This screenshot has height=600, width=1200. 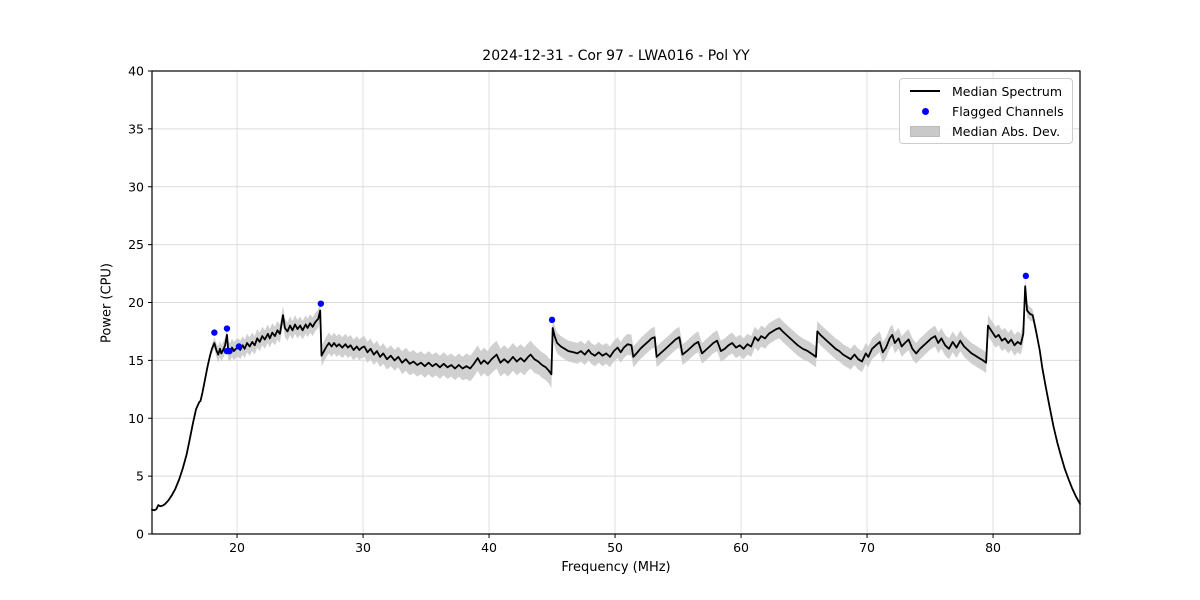 I want to click on y-tick-label: 20, so click(x=136, y=302).